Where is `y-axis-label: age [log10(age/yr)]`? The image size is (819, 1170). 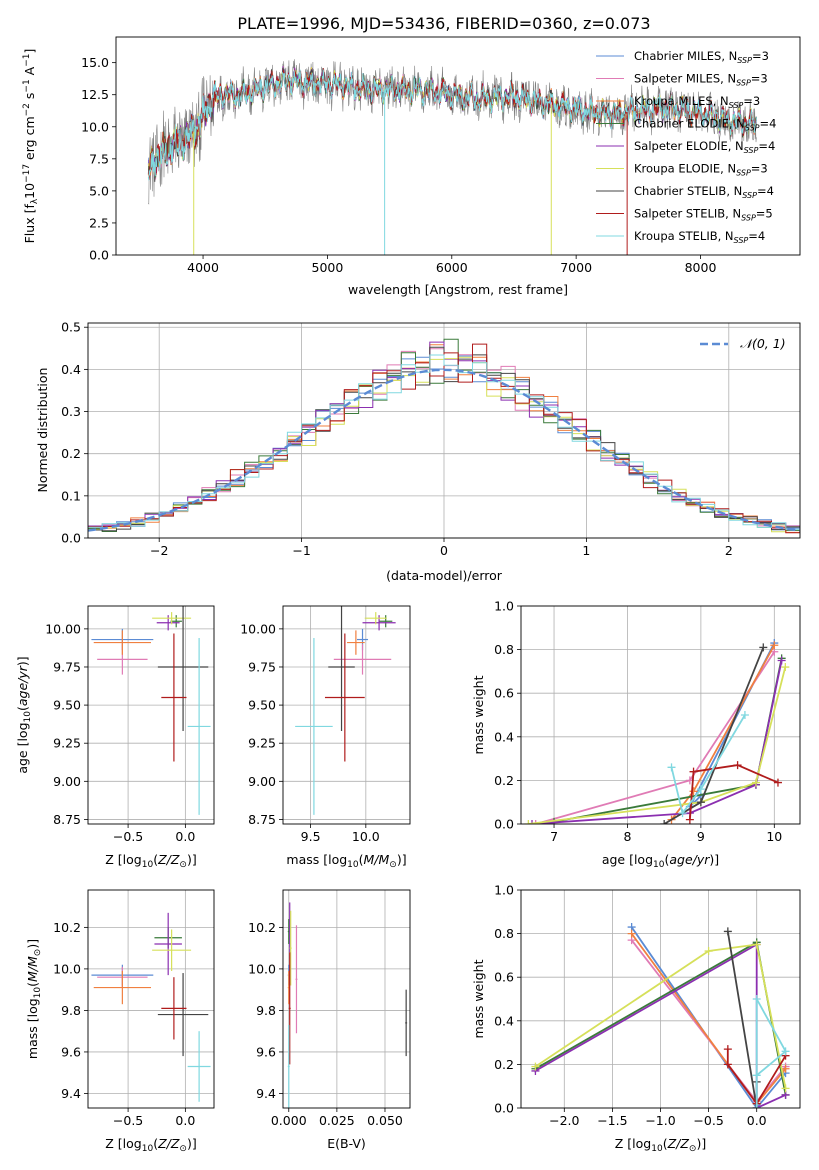
y-axis-label: age [log10(age/yr)] is located at coordinates (24, 714).